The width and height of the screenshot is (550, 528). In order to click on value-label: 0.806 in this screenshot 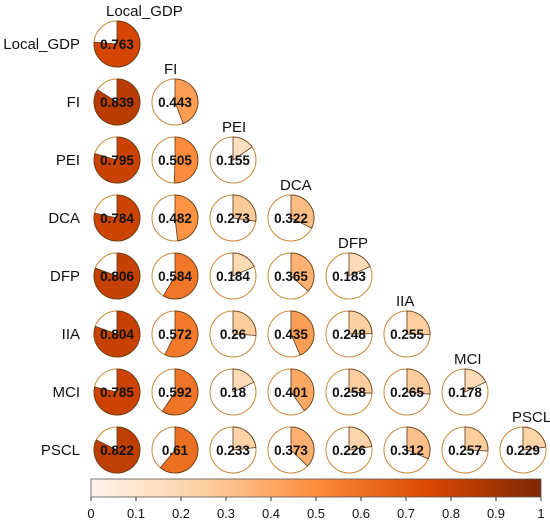, I will do `click(117, 276)`.